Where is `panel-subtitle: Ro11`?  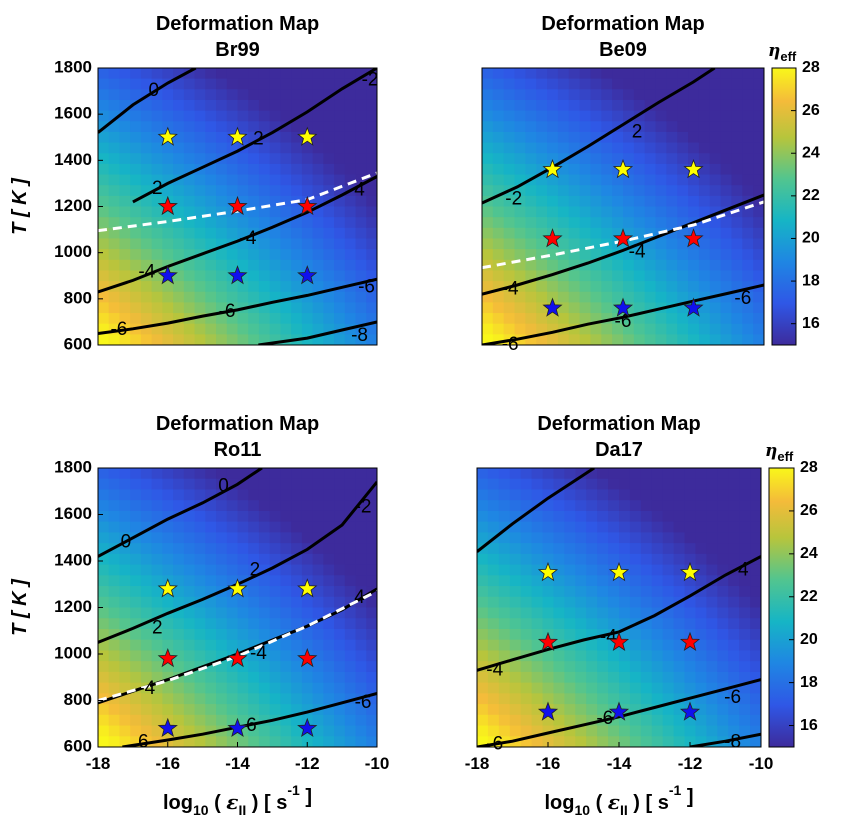
panel-subtitle: Ro11 is located at coordinates (238, 450).